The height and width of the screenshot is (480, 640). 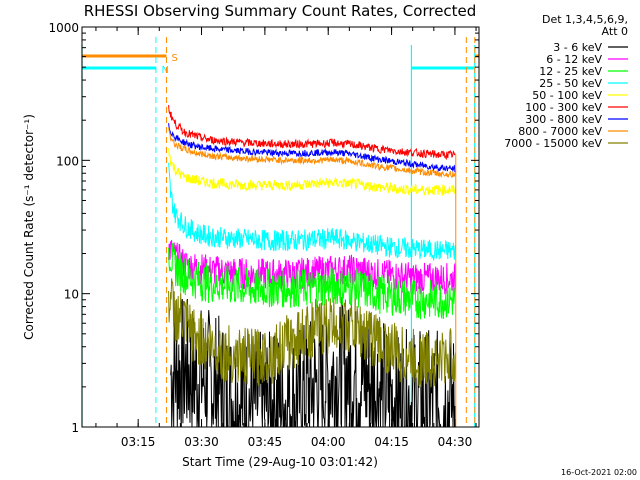 I want to click on footer-date: 16-Oct-2021 02:00, so click(x=599, y=472).